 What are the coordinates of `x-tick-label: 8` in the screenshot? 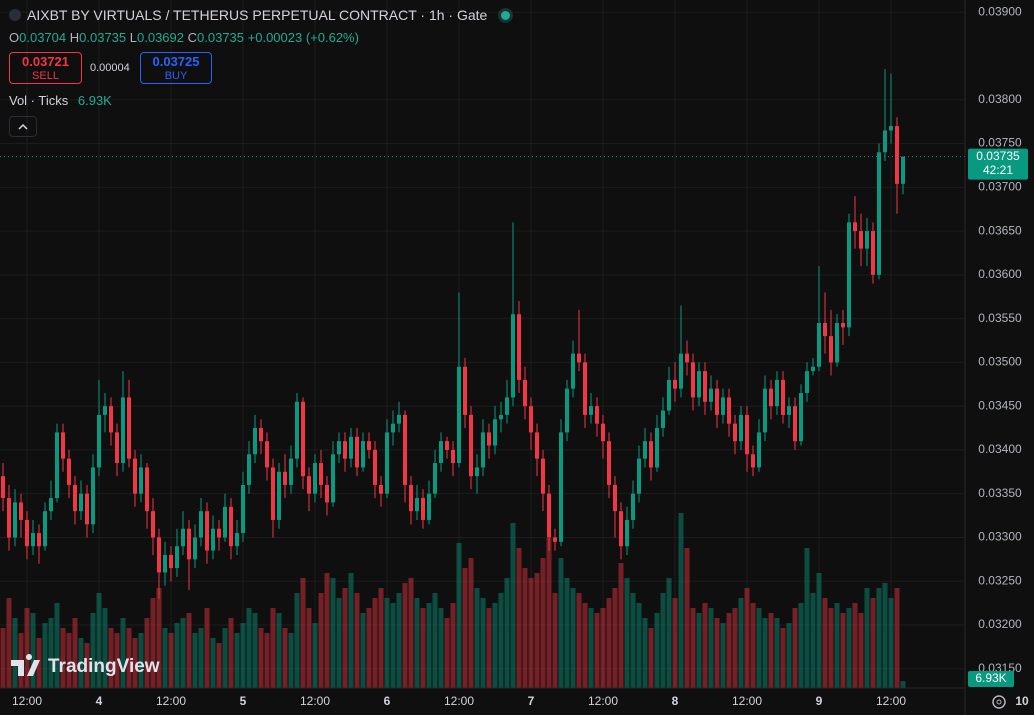 It's located at (675, 701).